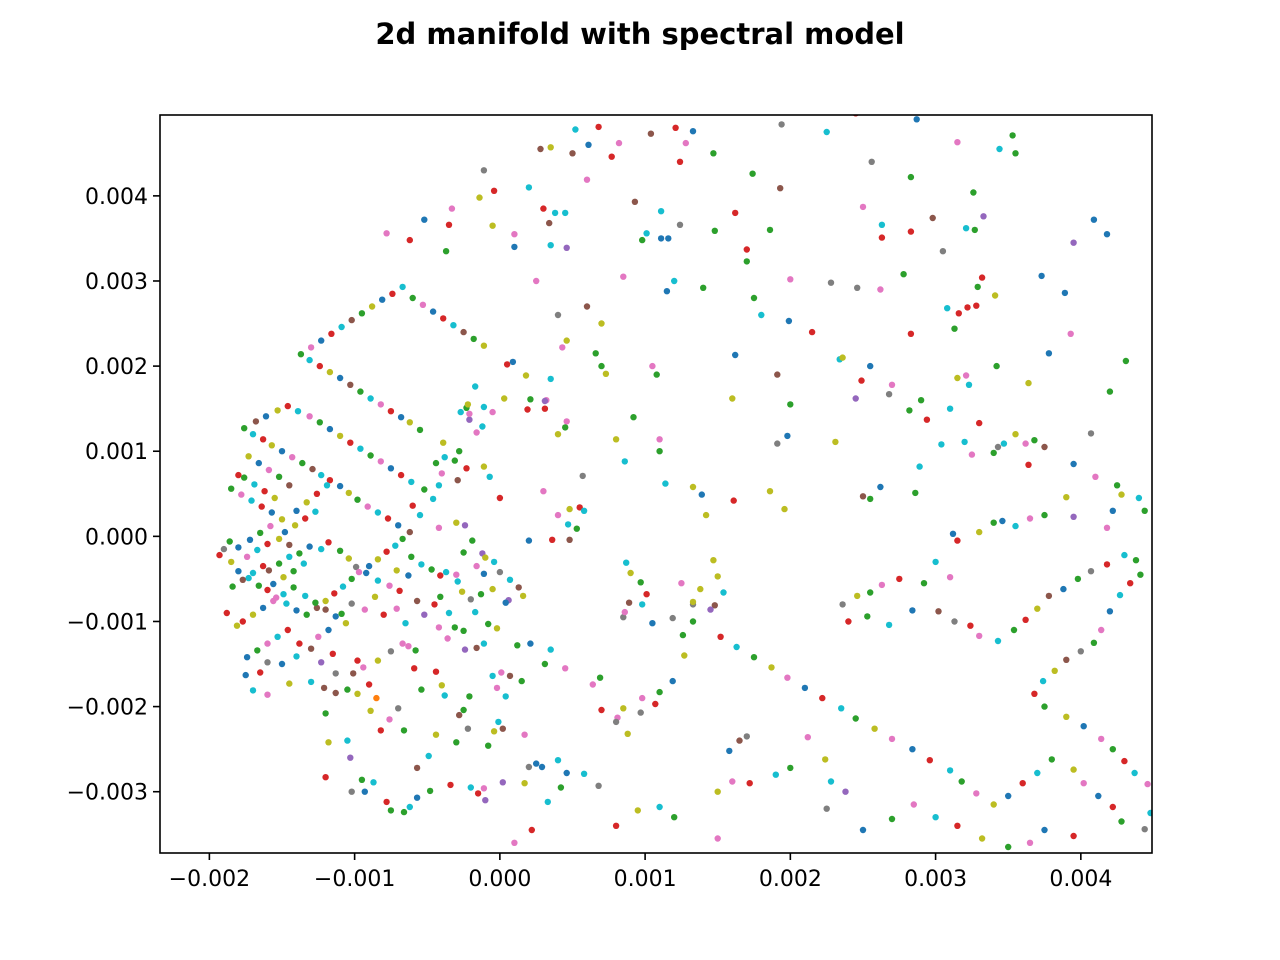 The height and width of the screenshot is (960, 1280). I want to click on x-tick-label: 0.004, so click(1080, 879).